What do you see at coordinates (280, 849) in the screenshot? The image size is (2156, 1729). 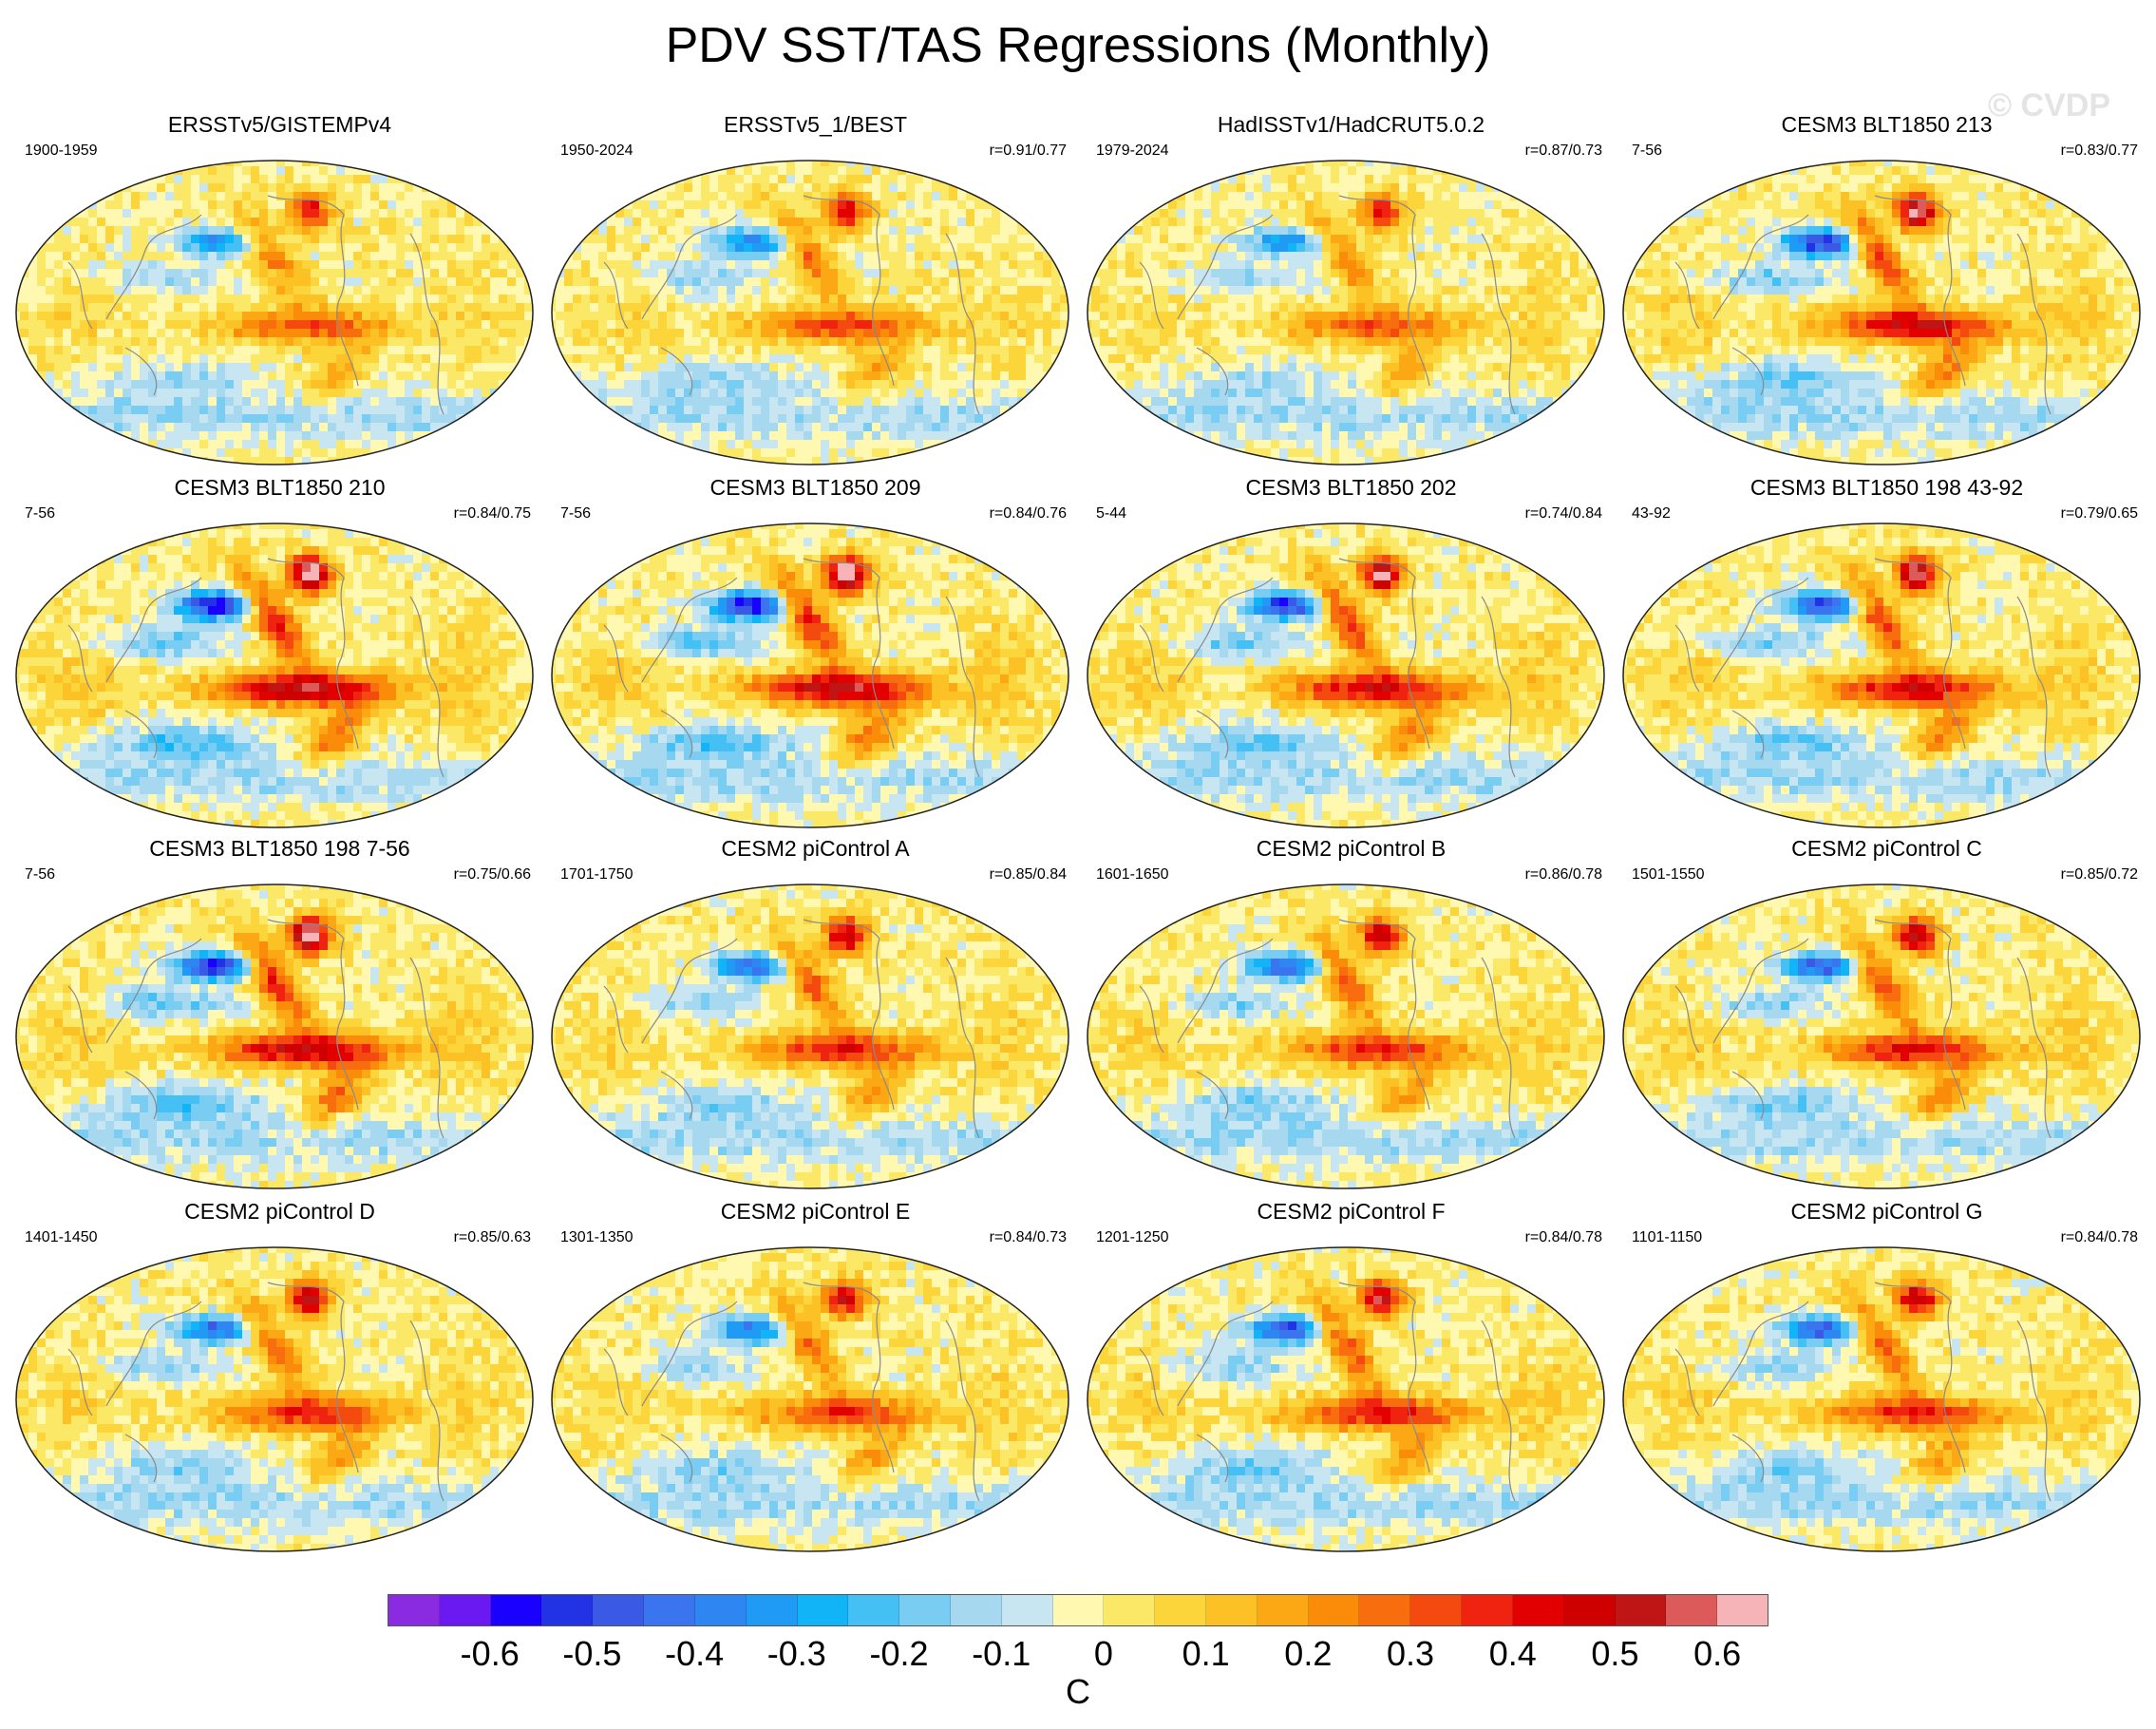 I see `panel-title: CESM3 BLT1850 198 7-56` at bounding box center [280, 849].